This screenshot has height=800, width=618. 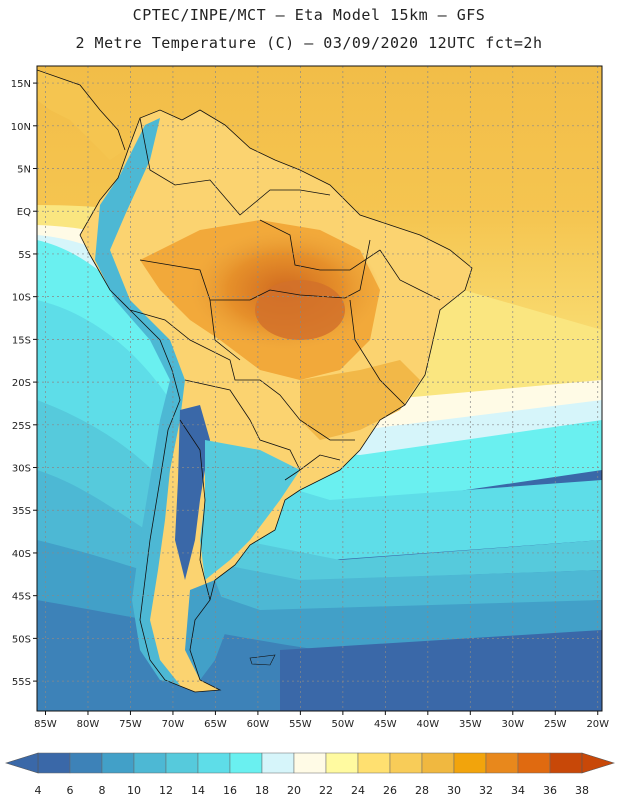 I want to click on lat-label: 30S, so click(x=21, y=469).